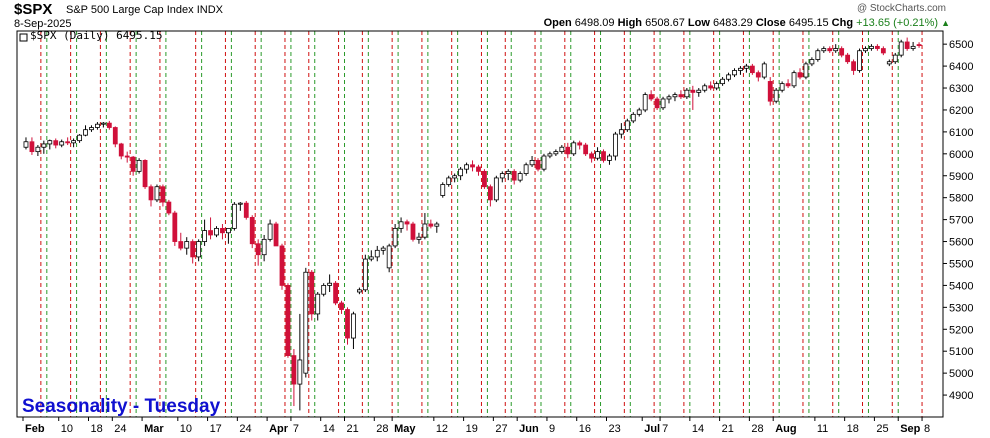 Image resolution: width=990 pixels, height=438 pixels. I want to click on y-tick-label: 5100, so click(961, 352).